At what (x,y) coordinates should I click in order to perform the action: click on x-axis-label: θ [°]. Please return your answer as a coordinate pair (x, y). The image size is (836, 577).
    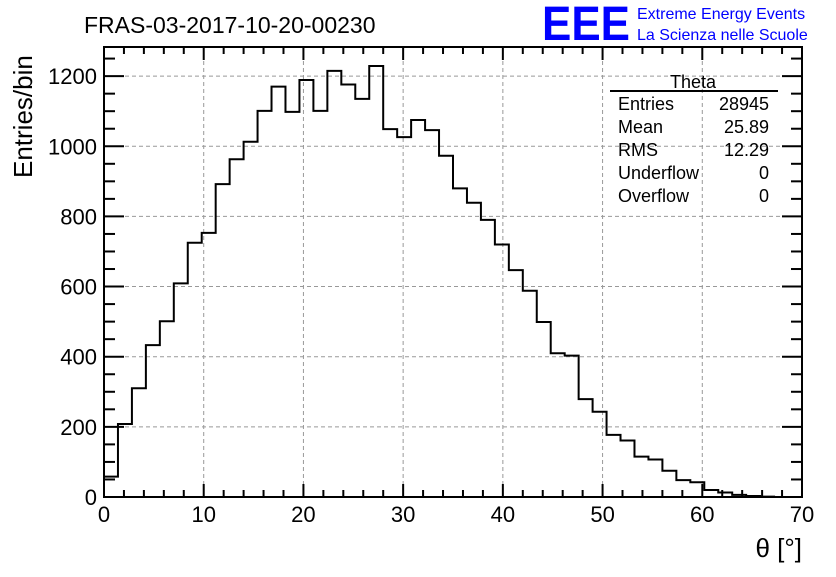
    Looking at the image, I should click on (778, 548).